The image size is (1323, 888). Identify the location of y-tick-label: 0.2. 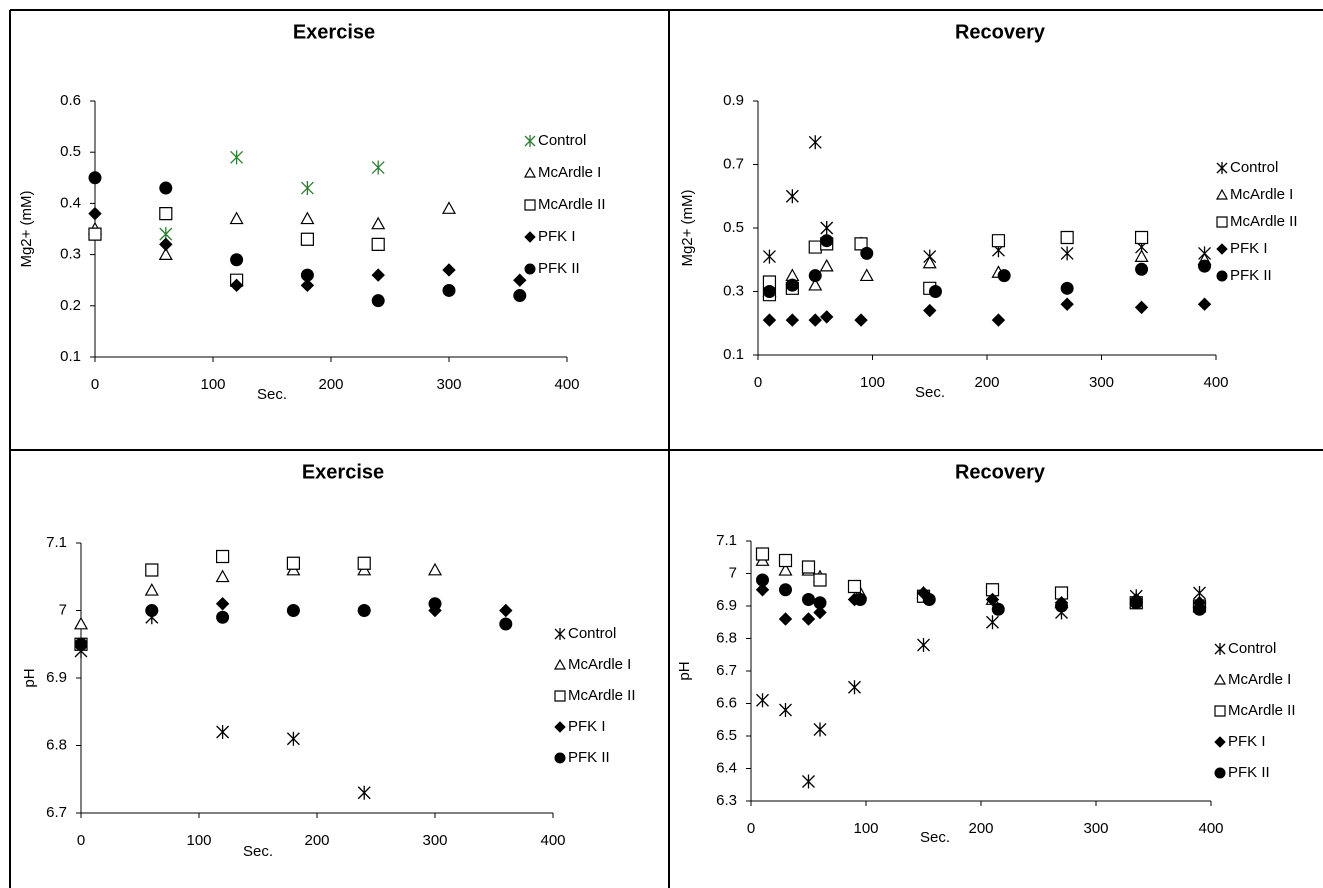
(70, 305).